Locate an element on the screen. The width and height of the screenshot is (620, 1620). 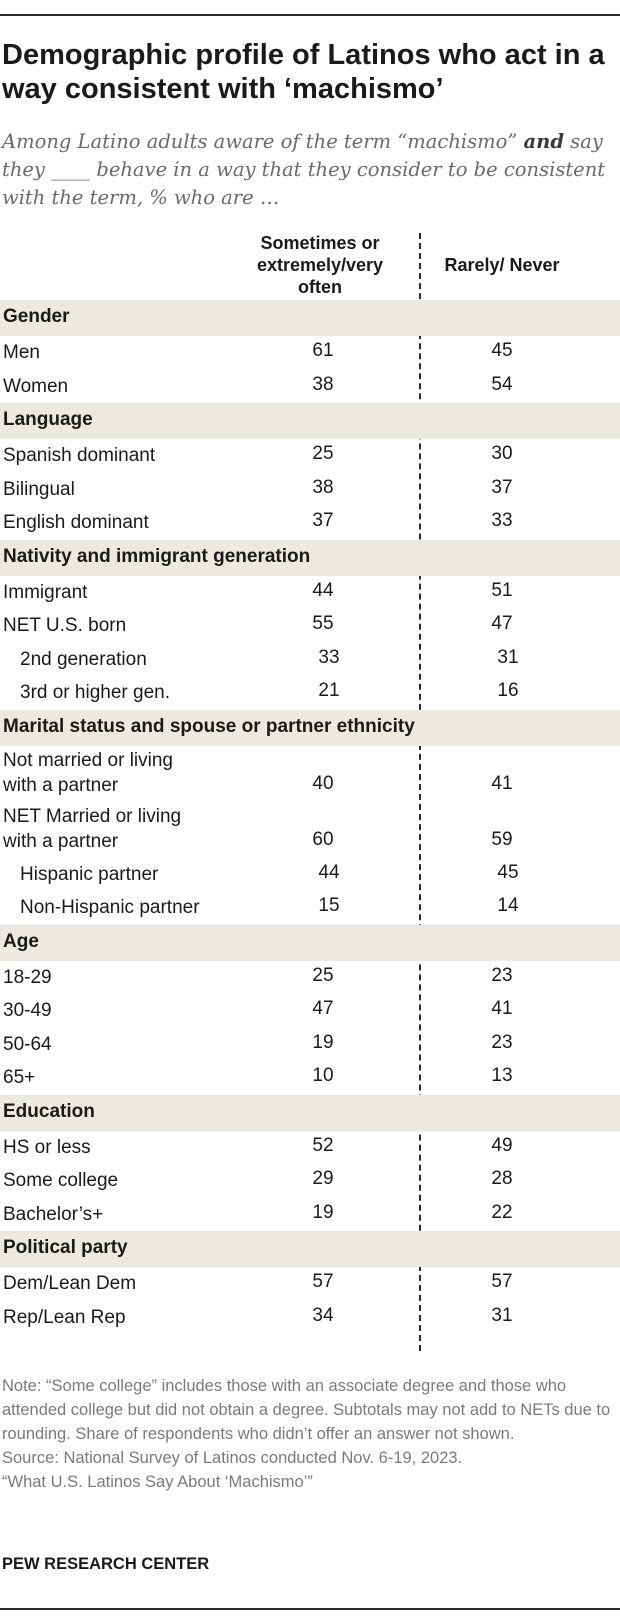
value-rarely: 22 is located at coordinates (502, 1212).